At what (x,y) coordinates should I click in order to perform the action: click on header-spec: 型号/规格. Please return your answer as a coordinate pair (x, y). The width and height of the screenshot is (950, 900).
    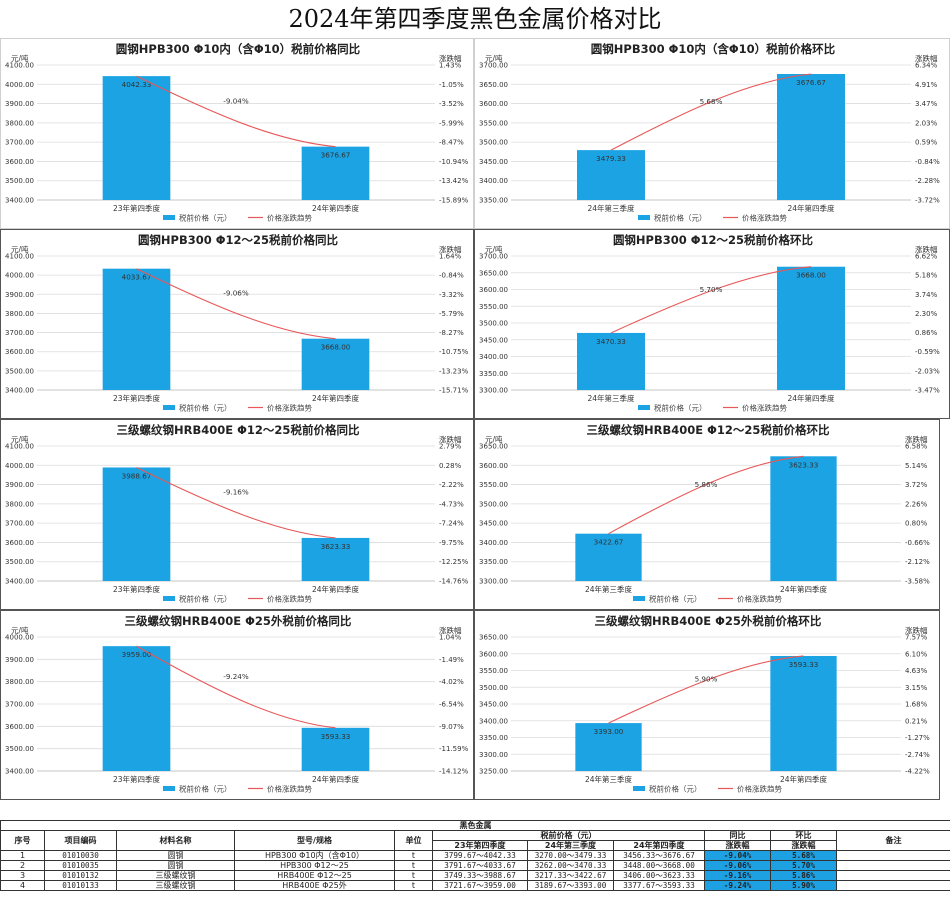
    Looking at the image, I should click on (314, 840).